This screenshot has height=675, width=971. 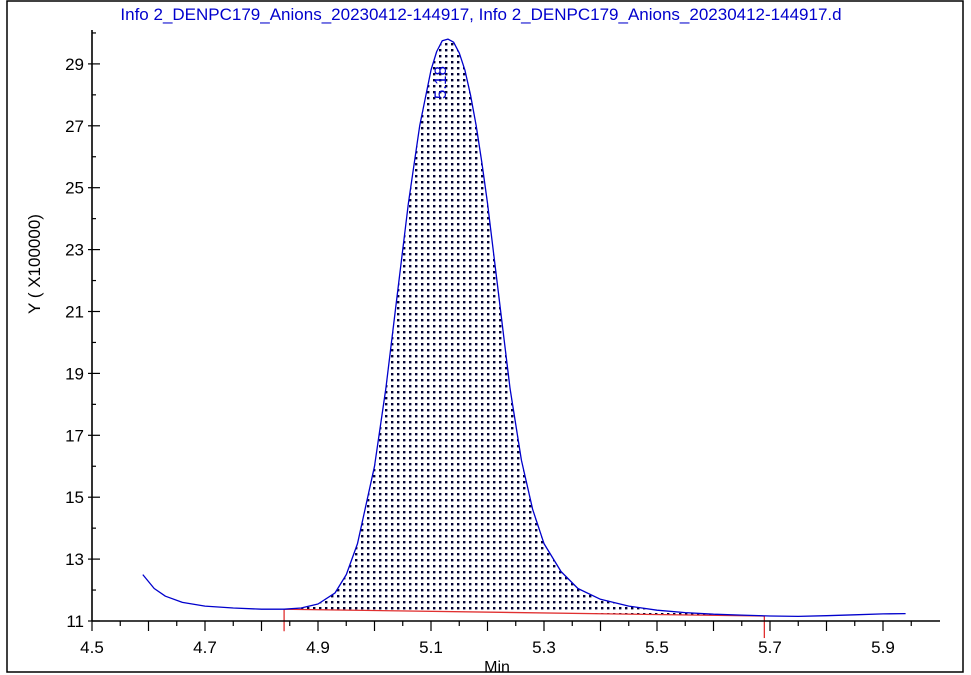 I want to click on y-tick-label: 29, so click(x=74, y=64).